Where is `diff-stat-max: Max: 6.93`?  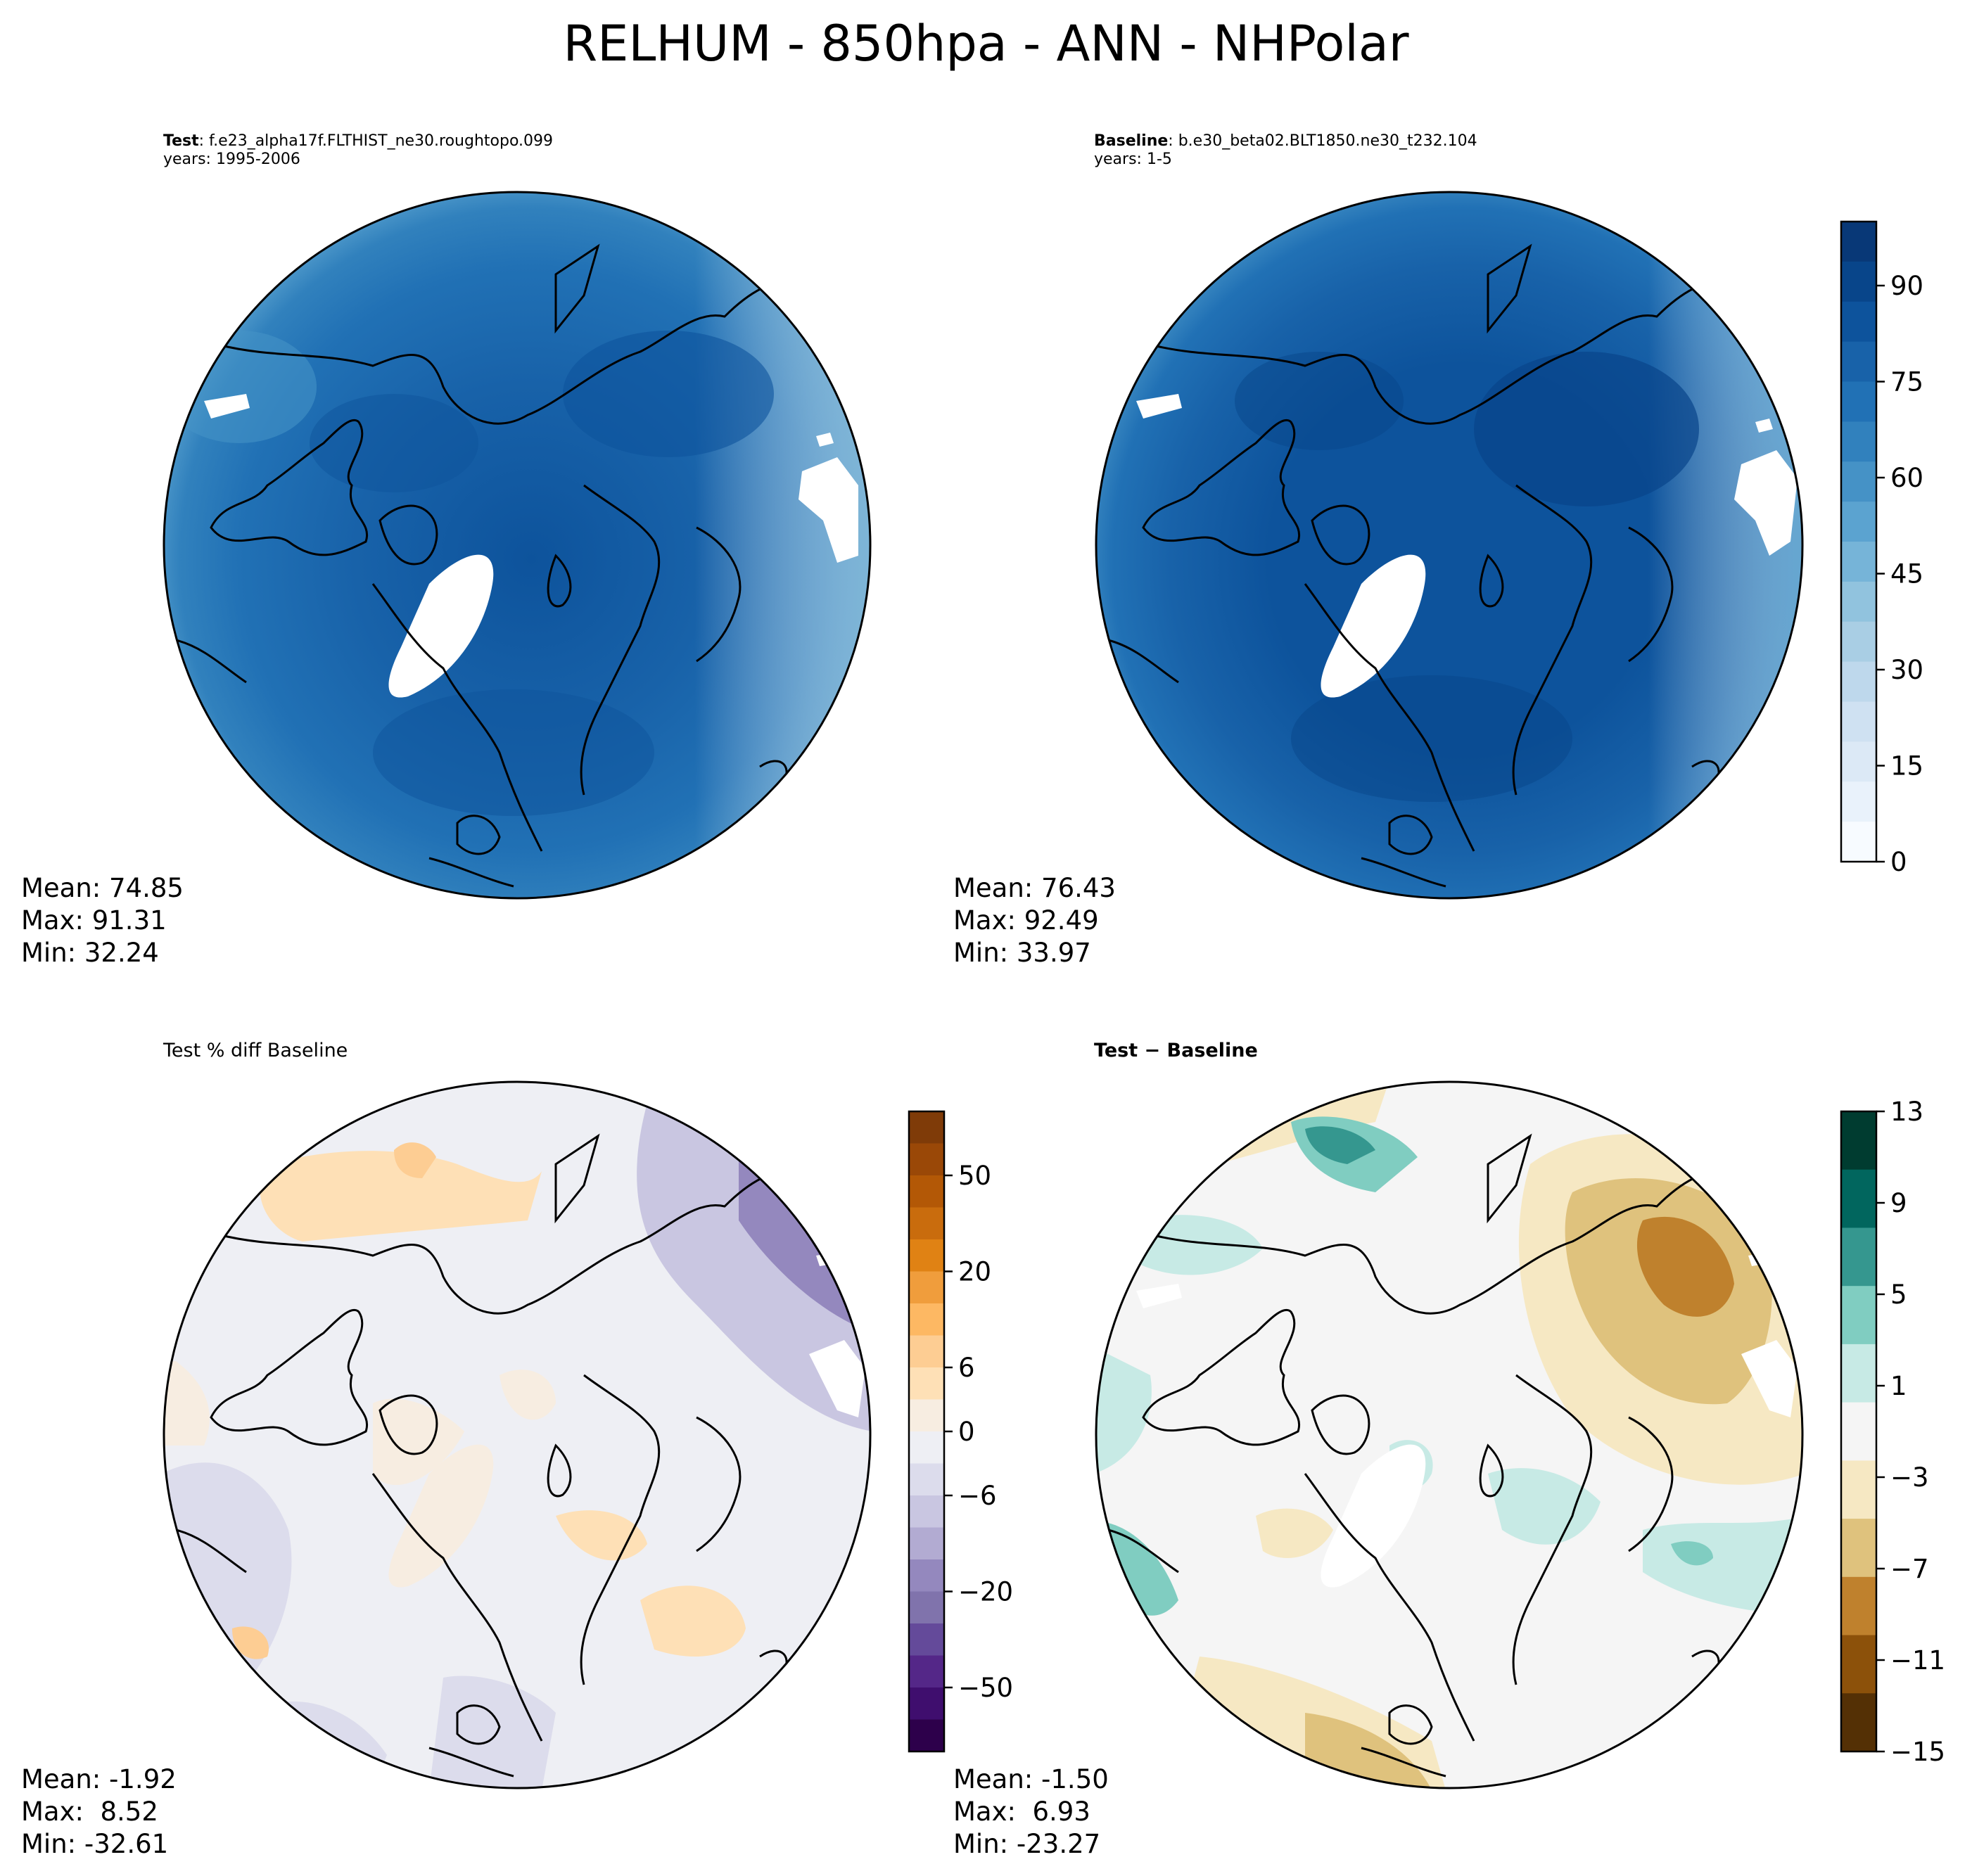 diff-stat-max: Max: 6.93 is located at coordinates (1022, 1812).